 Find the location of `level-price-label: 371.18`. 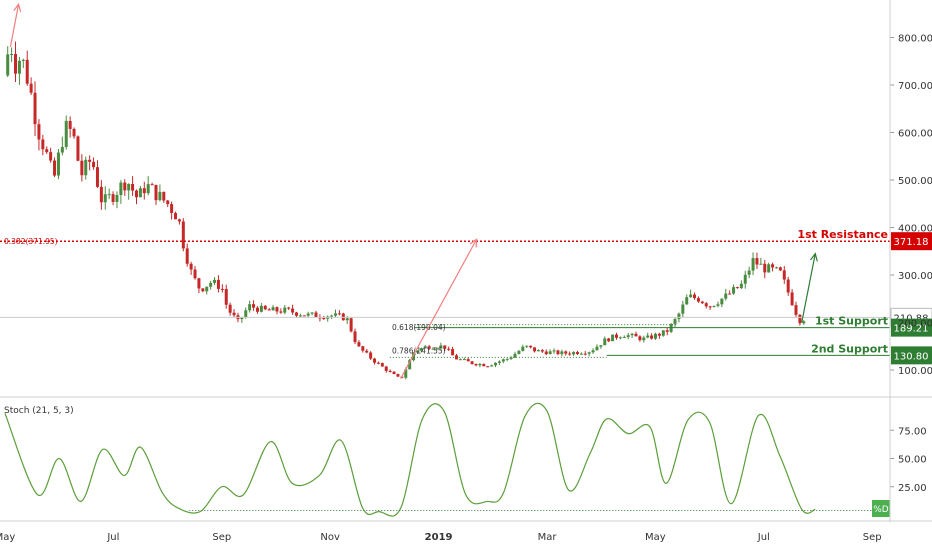

level-price-label: 371.18 is located at coordinates (911, 242).